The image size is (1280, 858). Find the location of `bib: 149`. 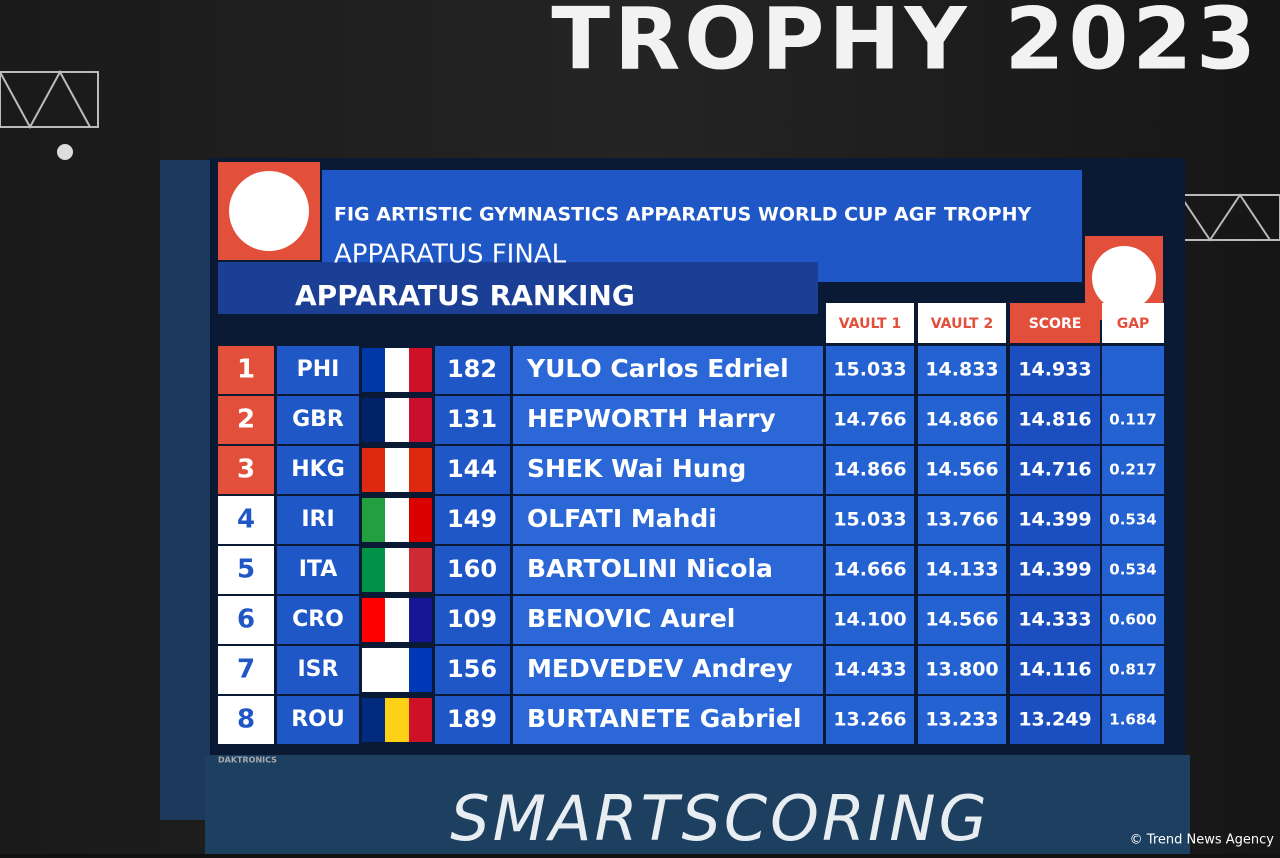

bib: 149 is located at coordinates (472, 519).